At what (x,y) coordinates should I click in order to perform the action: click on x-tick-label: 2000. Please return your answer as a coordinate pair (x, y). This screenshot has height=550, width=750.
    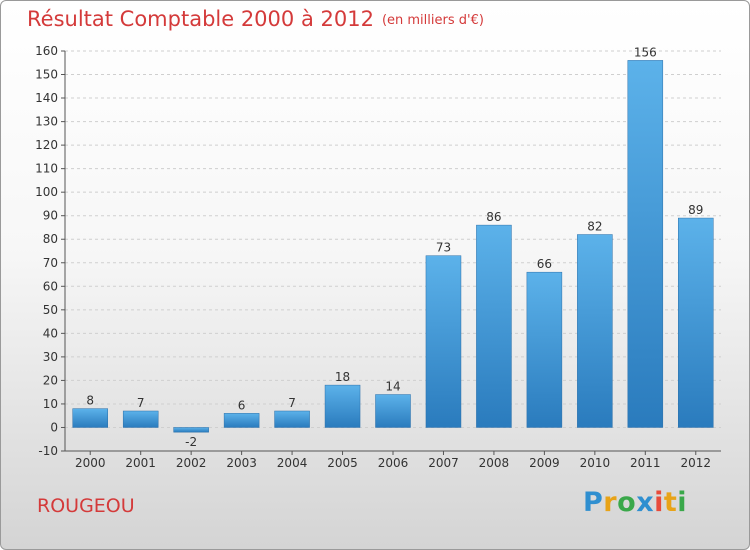
    Looking at the image, I should click on (90, 463).